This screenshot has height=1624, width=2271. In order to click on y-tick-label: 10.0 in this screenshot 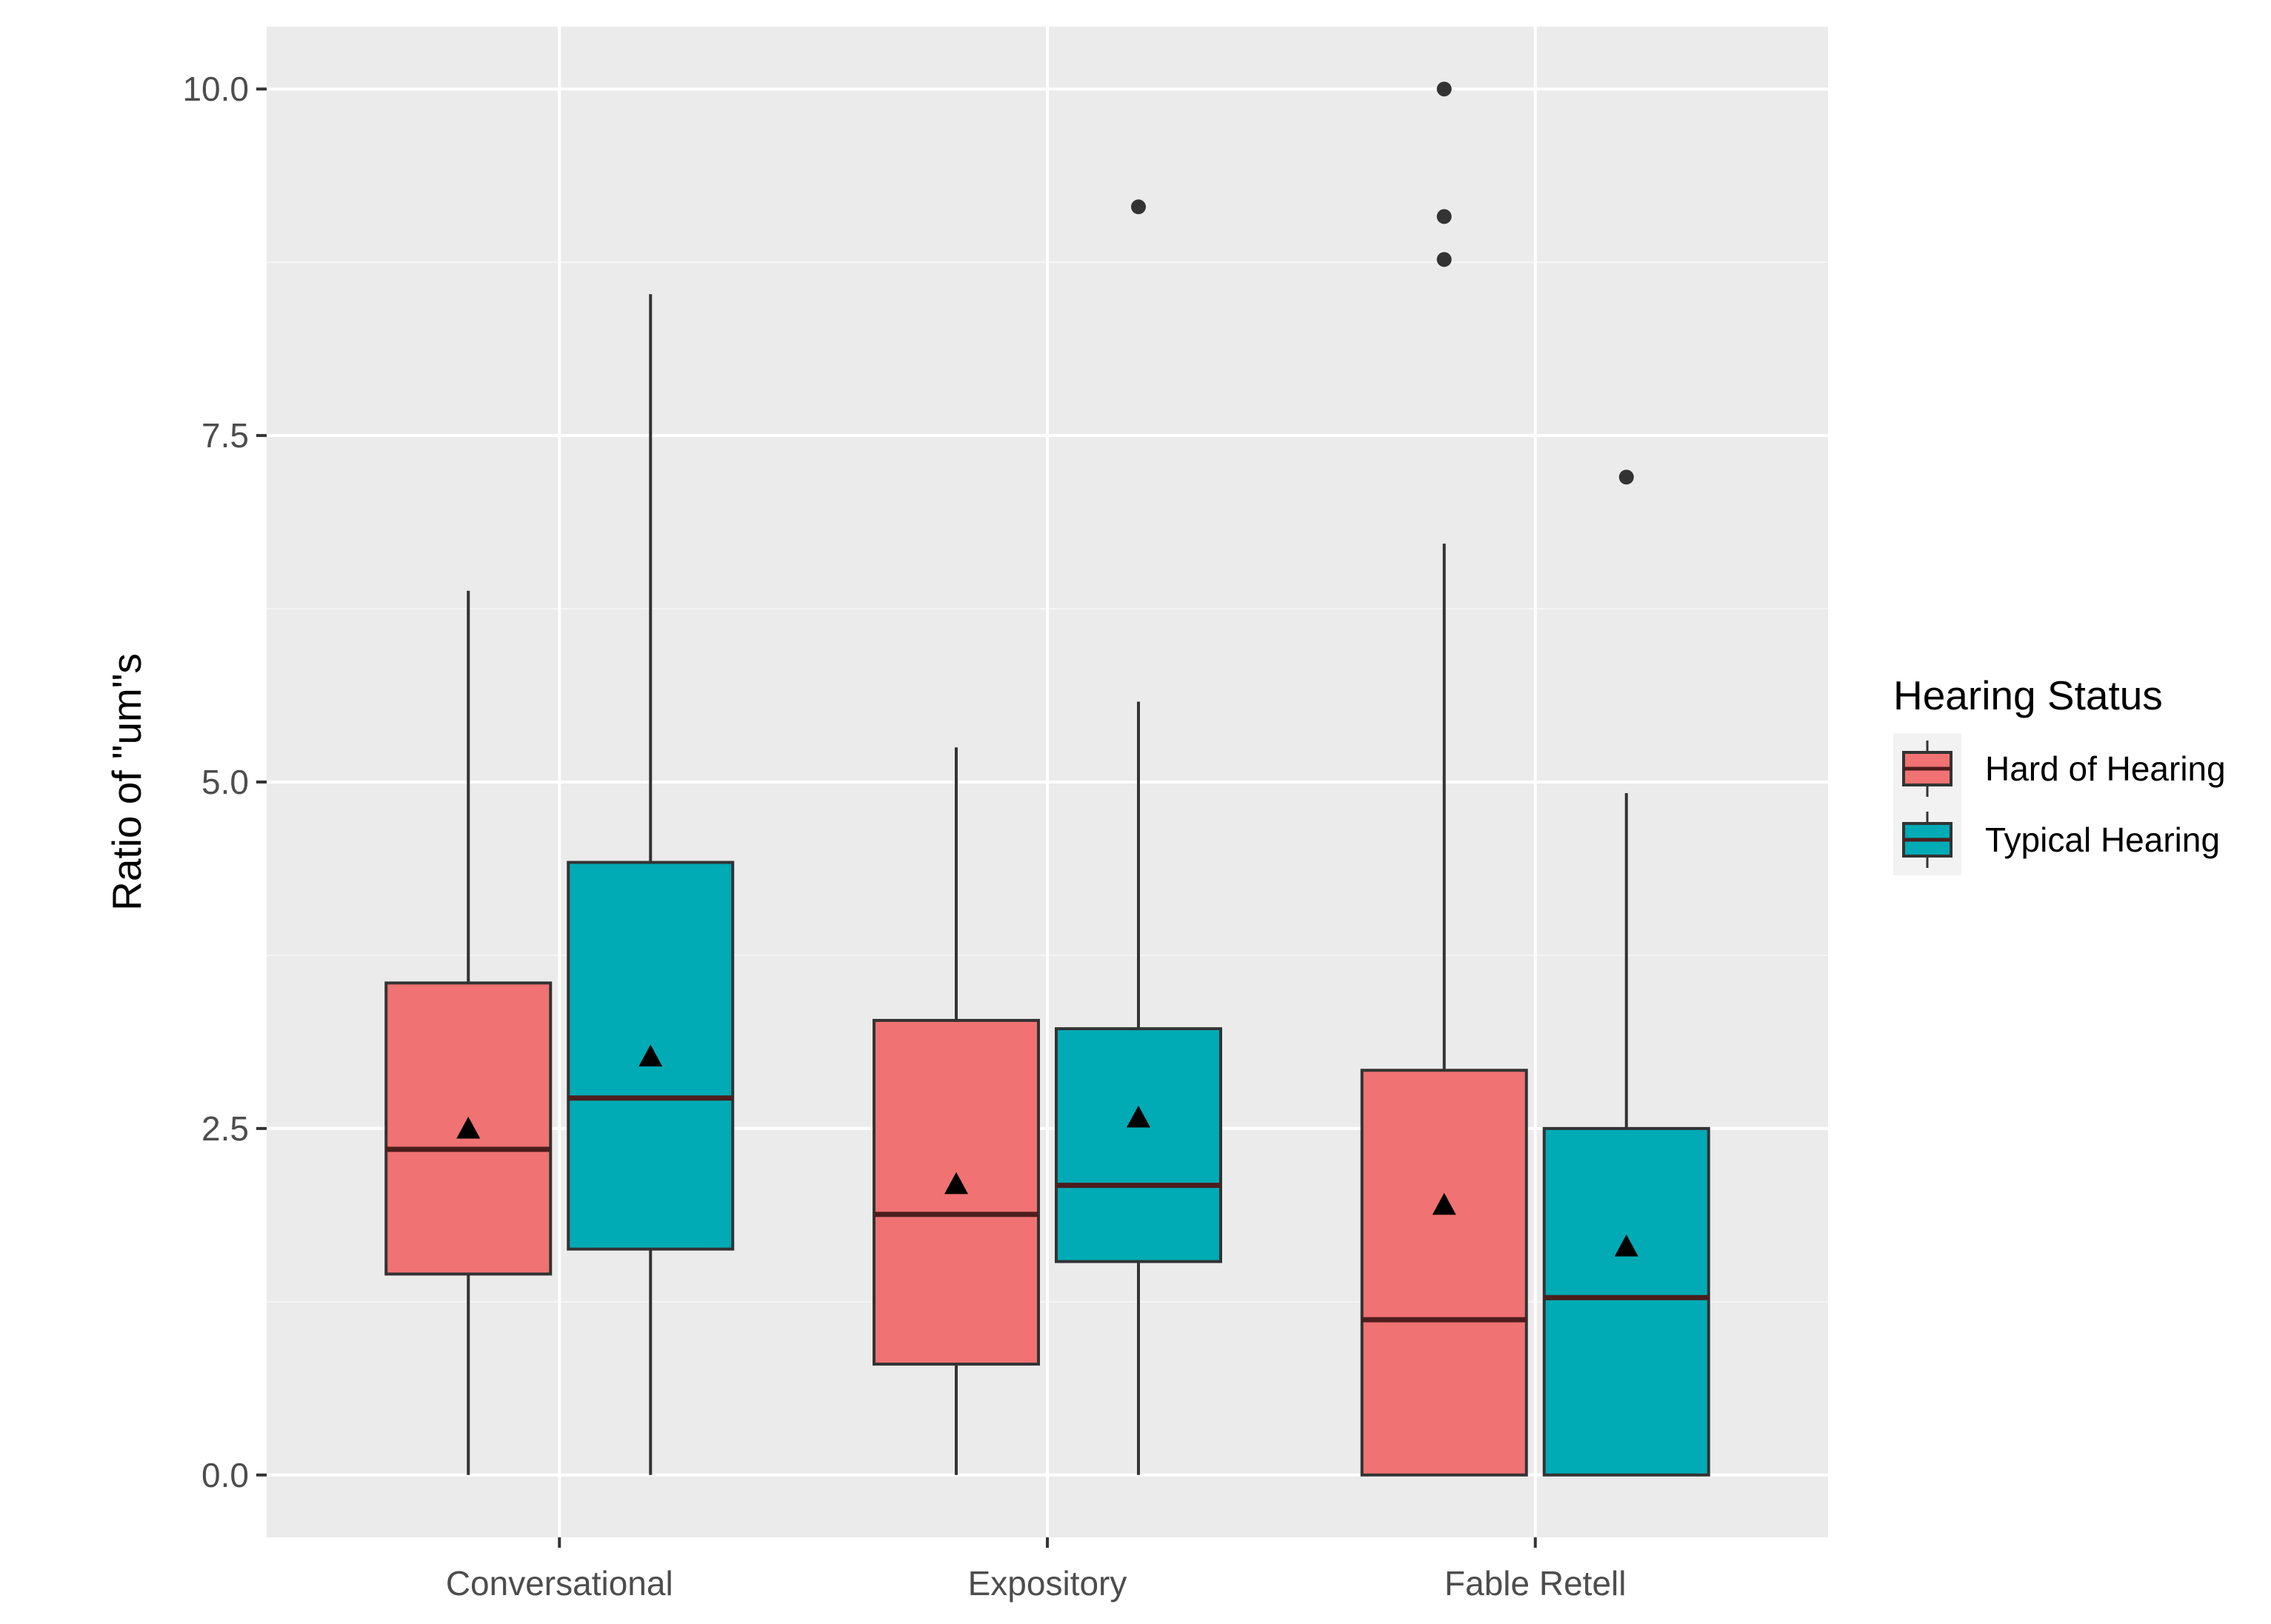, I will do `click(215, 89)`.